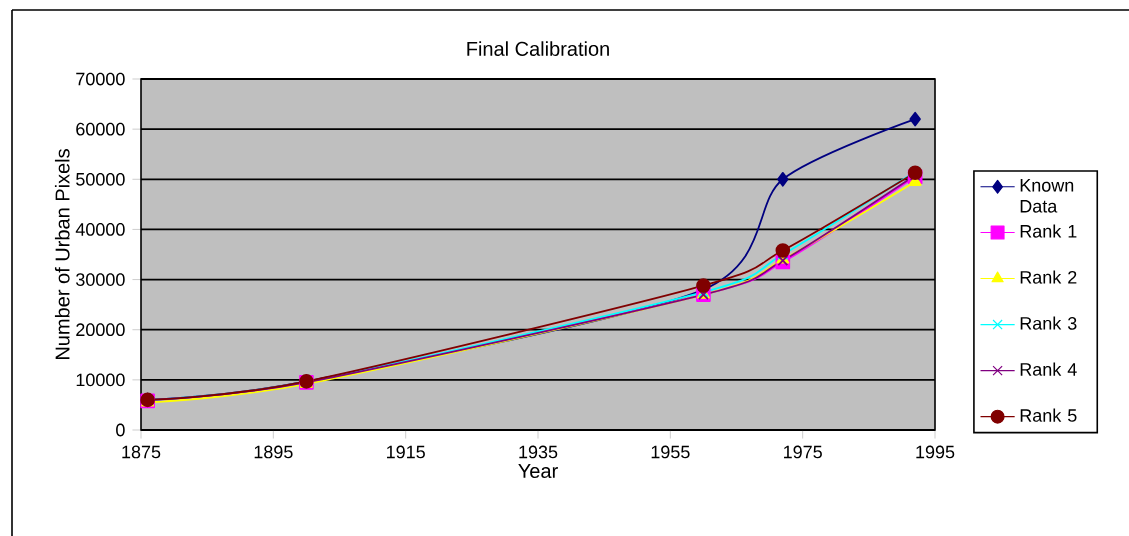 This screenshot has width=1129, height=536. What do you see at coordinates (935, 452) in the screenshot?
I see `x-tick-label: 1995` at bounding box center [935, 452].